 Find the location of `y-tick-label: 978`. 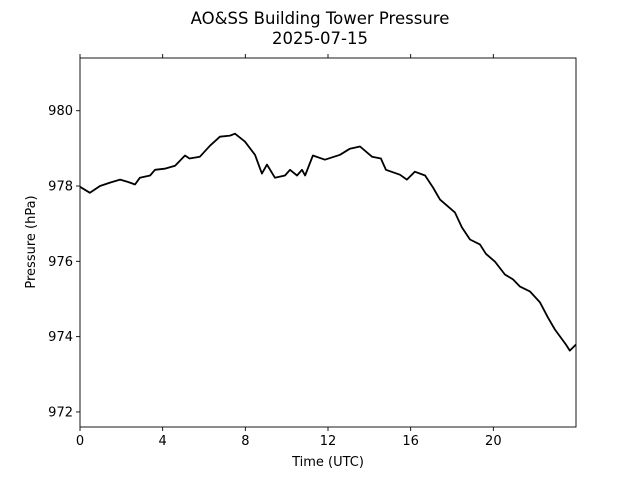

y-tick-label: 978 is located at coordinates (60, 187).